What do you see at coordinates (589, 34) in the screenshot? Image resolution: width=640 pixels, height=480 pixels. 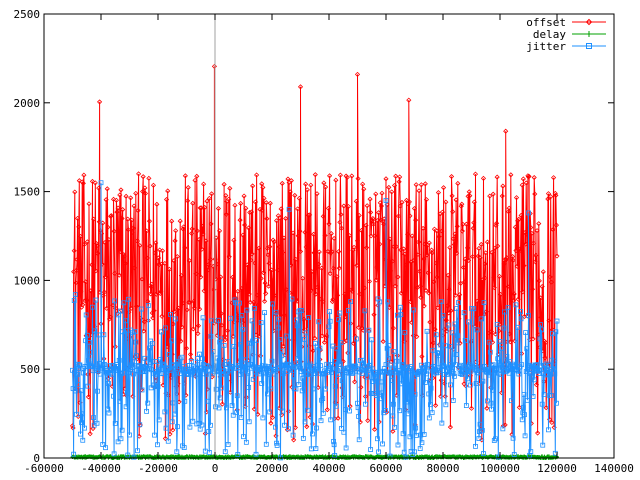 I see `legend-marker-delay` at bounding box center [589, 34].